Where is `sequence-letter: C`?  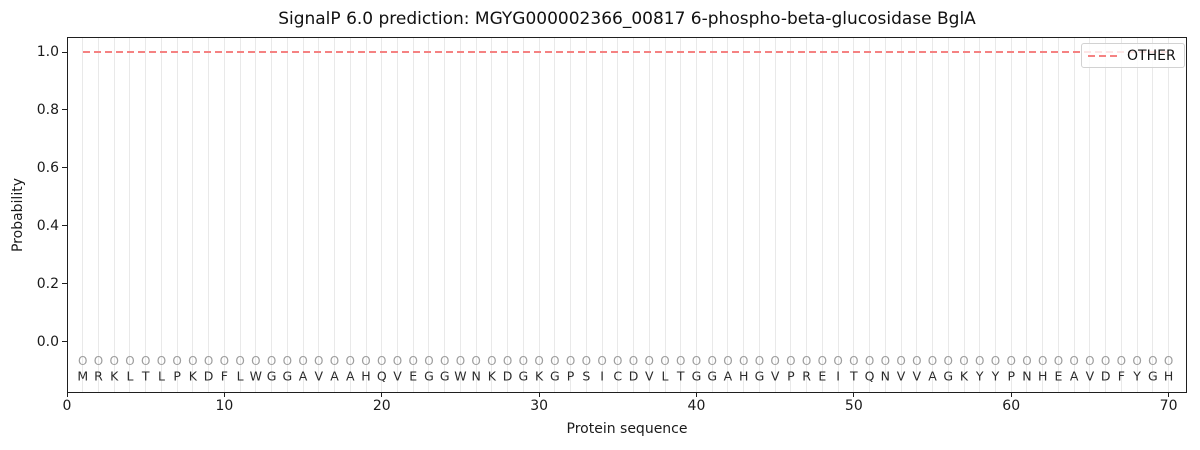
sequence-letter: C is located at coordinates (618, 375).